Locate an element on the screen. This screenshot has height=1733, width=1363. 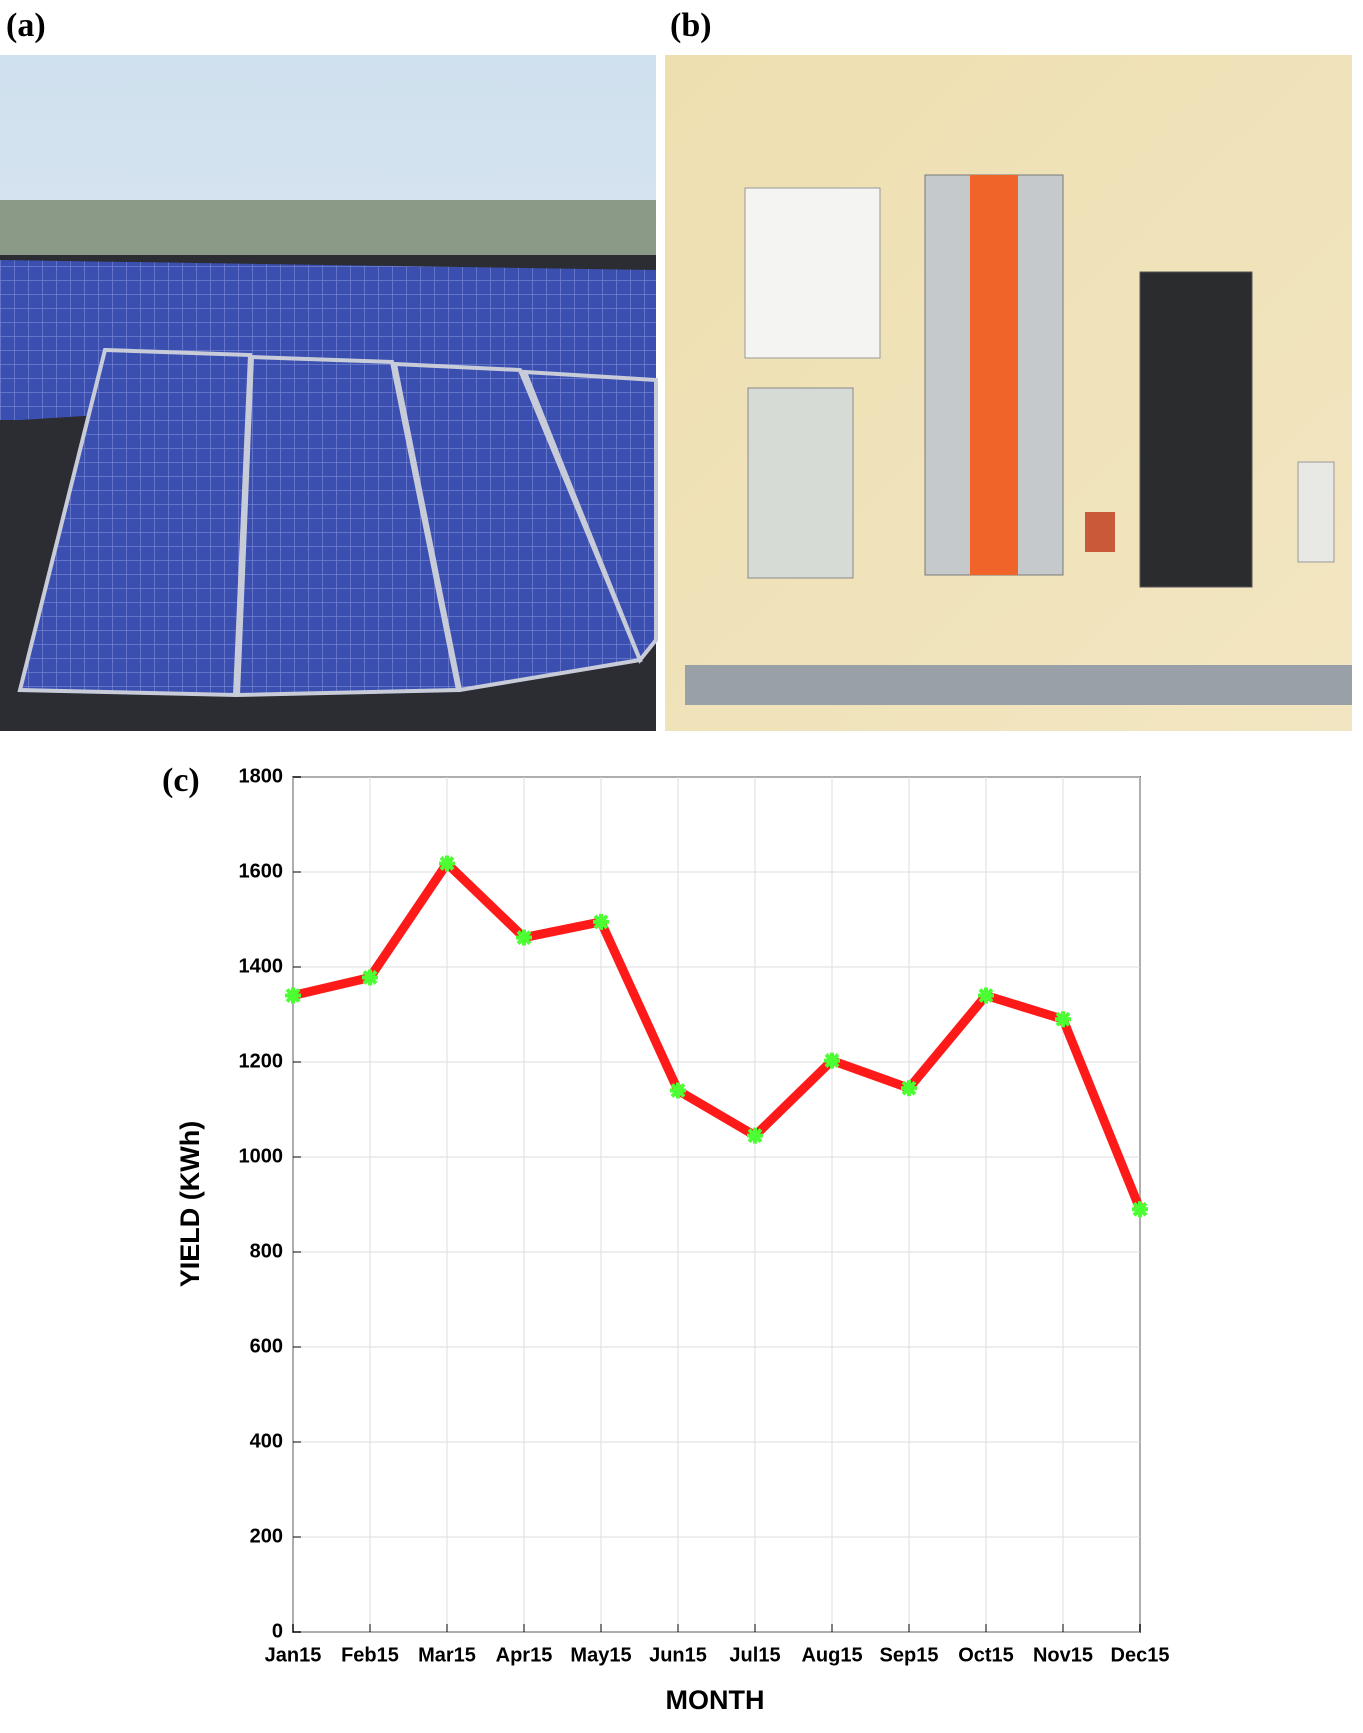
y-axis-label: YIELD (KWh) is located at coordinates (190, 1204).